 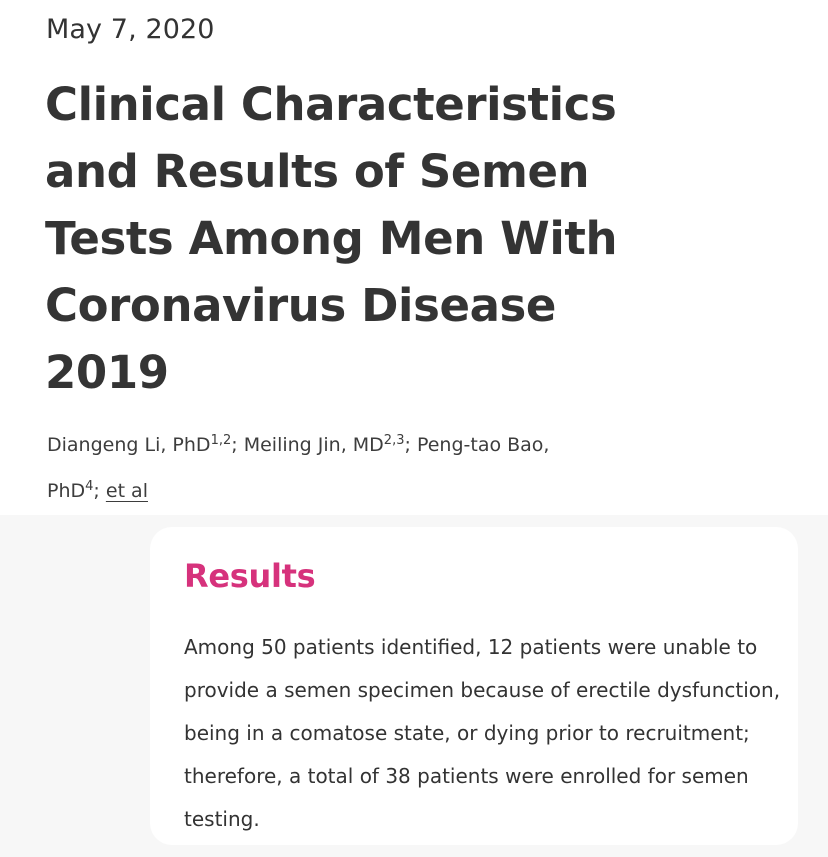 What do you see at coordinates (126, 491) in the screenshot?
I see `et-al-link: et al` at bounding box center [126, 491].